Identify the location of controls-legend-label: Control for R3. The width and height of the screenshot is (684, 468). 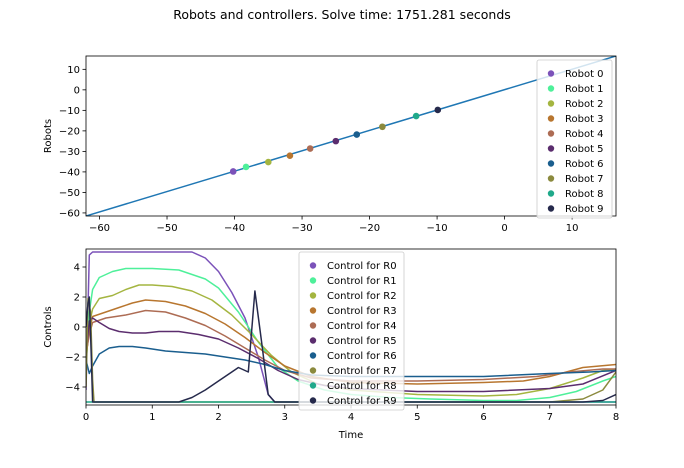
(362, 311).